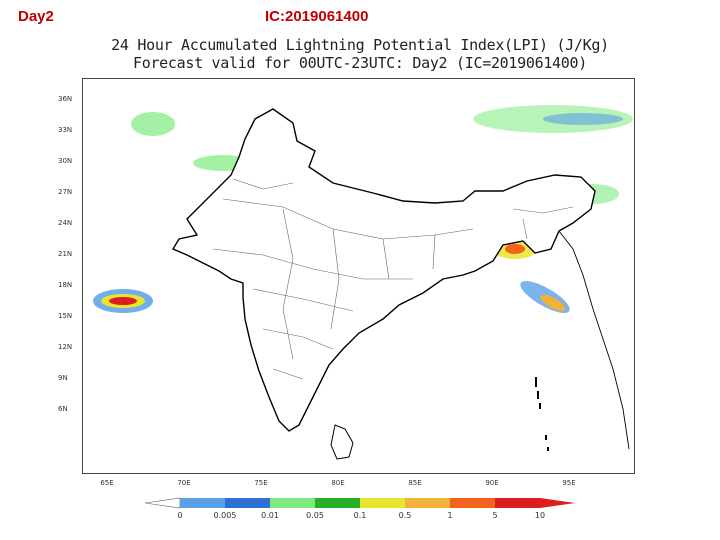 This screenshot has width=720, height=540. I want to click on colorbar-arrow-left, so click(163, 503).